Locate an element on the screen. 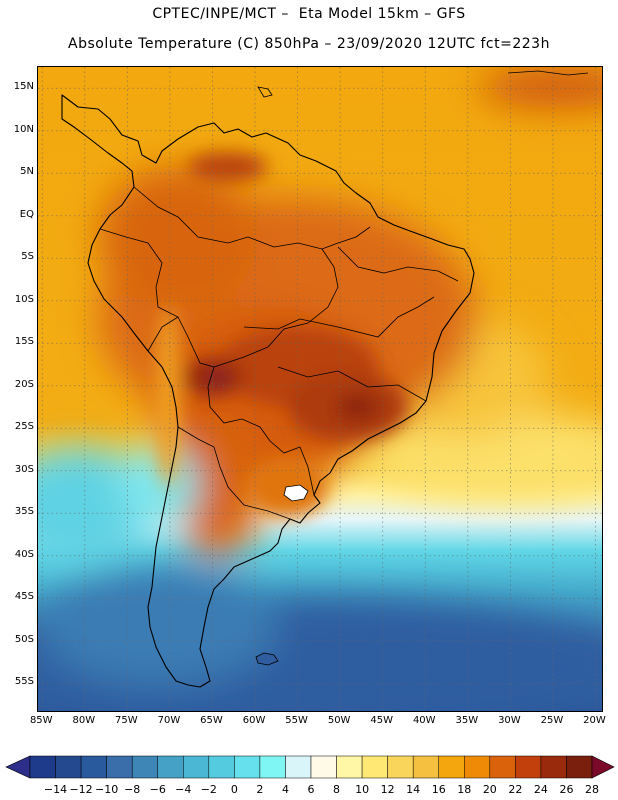 The image size is (618, 800). longitude-tick-label: 50W is located at coordinates (339, 720).